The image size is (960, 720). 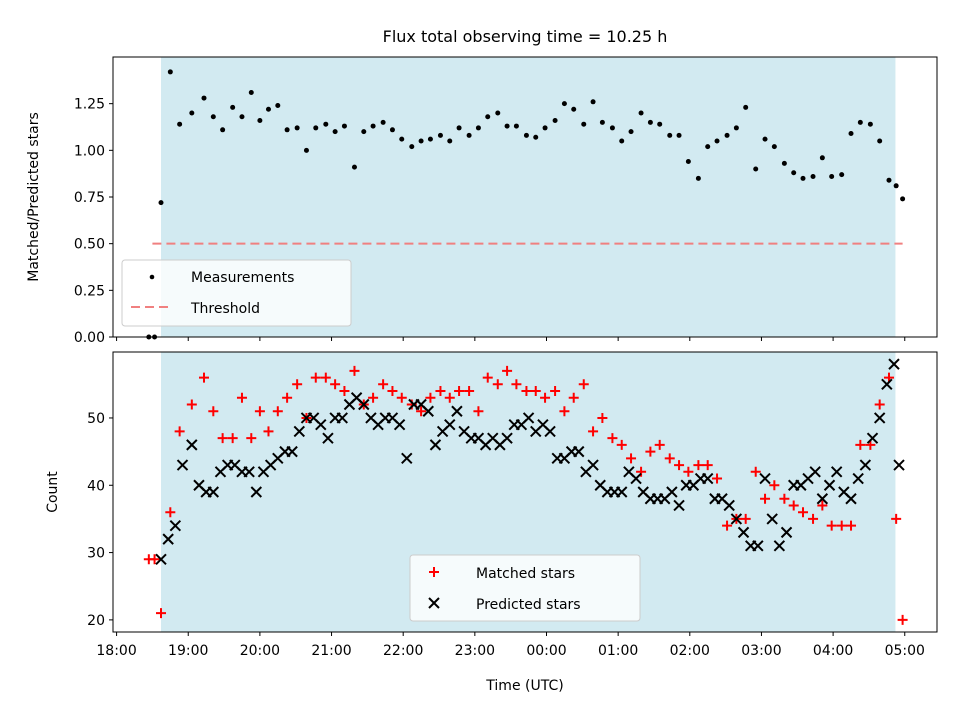 I want to click on top-y-tick-label: 1.00, so click(x=89, y=151).